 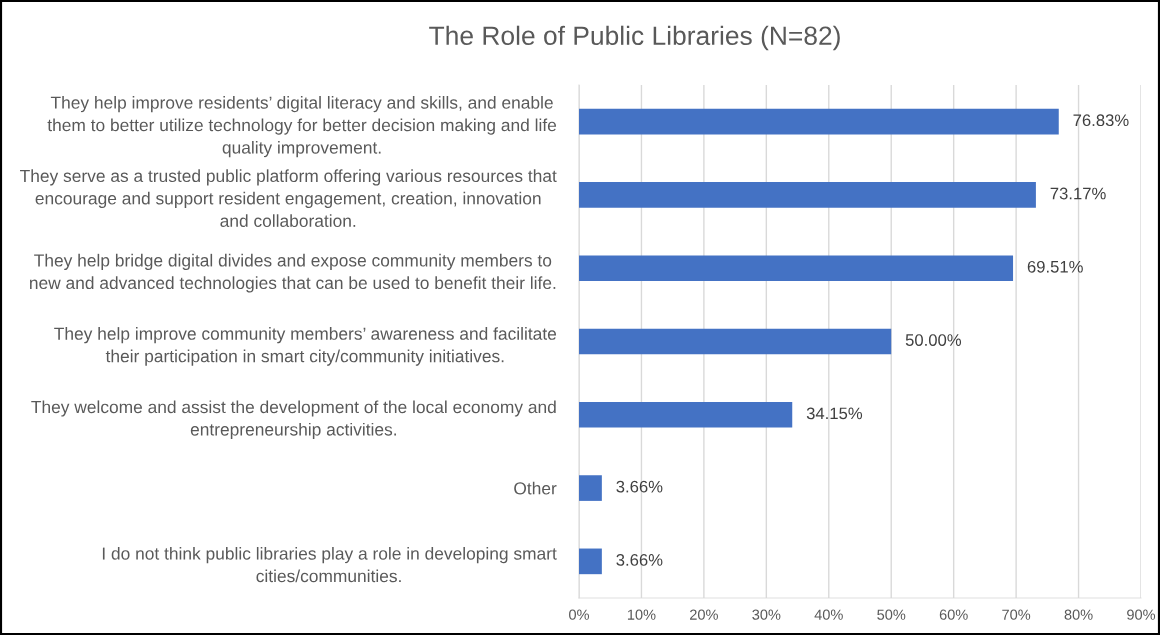 I want to click on x-tick-label: 30%, so click(x=766, y=614).